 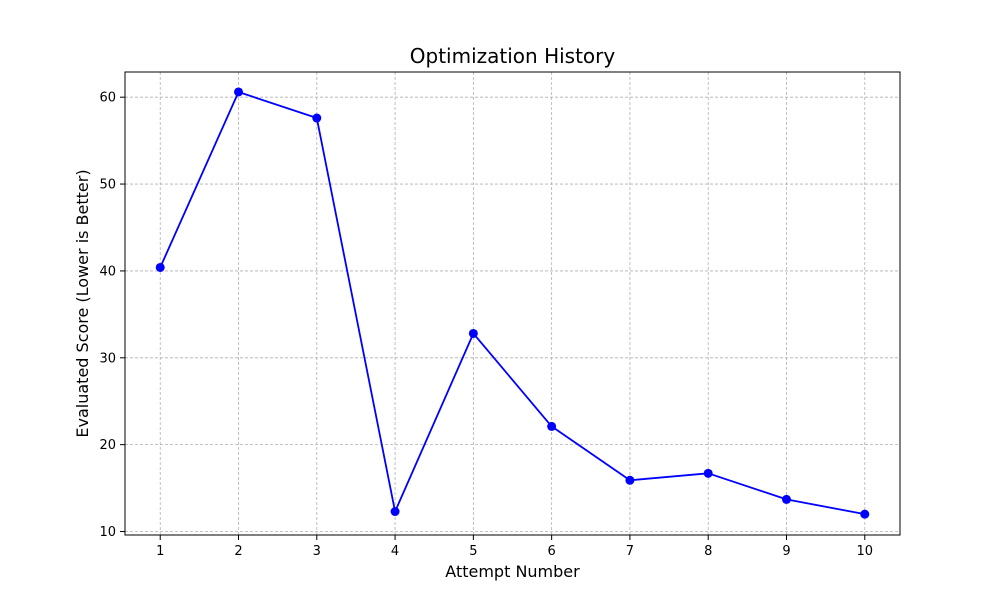 What do you see at coordinates (786, 551) in the screenshot?
I see `x-tick-label: 9` at bounding box center [786, 551].